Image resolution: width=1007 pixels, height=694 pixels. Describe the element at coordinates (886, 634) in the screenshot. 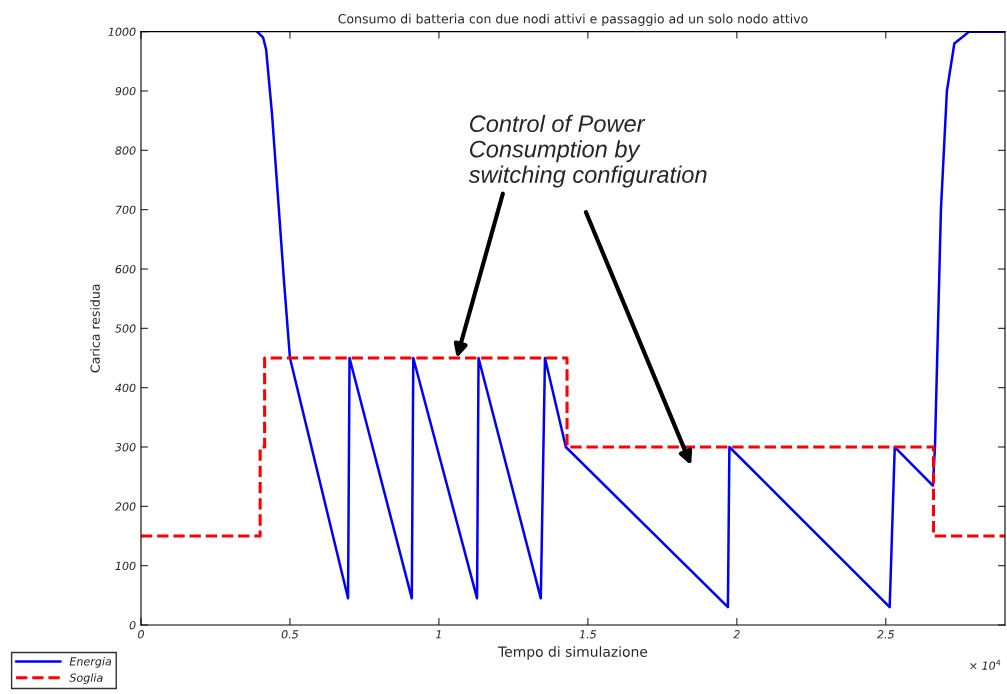

I see `x-tick-label: 2.5` at that location.